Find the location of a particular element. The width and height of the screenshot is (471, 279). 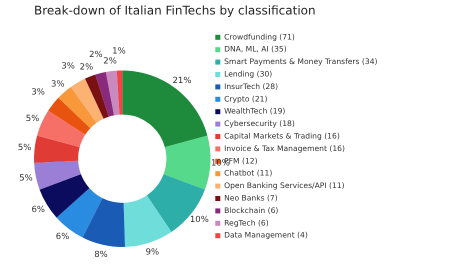

data-label: 10% is located at coordinates (199, 219).